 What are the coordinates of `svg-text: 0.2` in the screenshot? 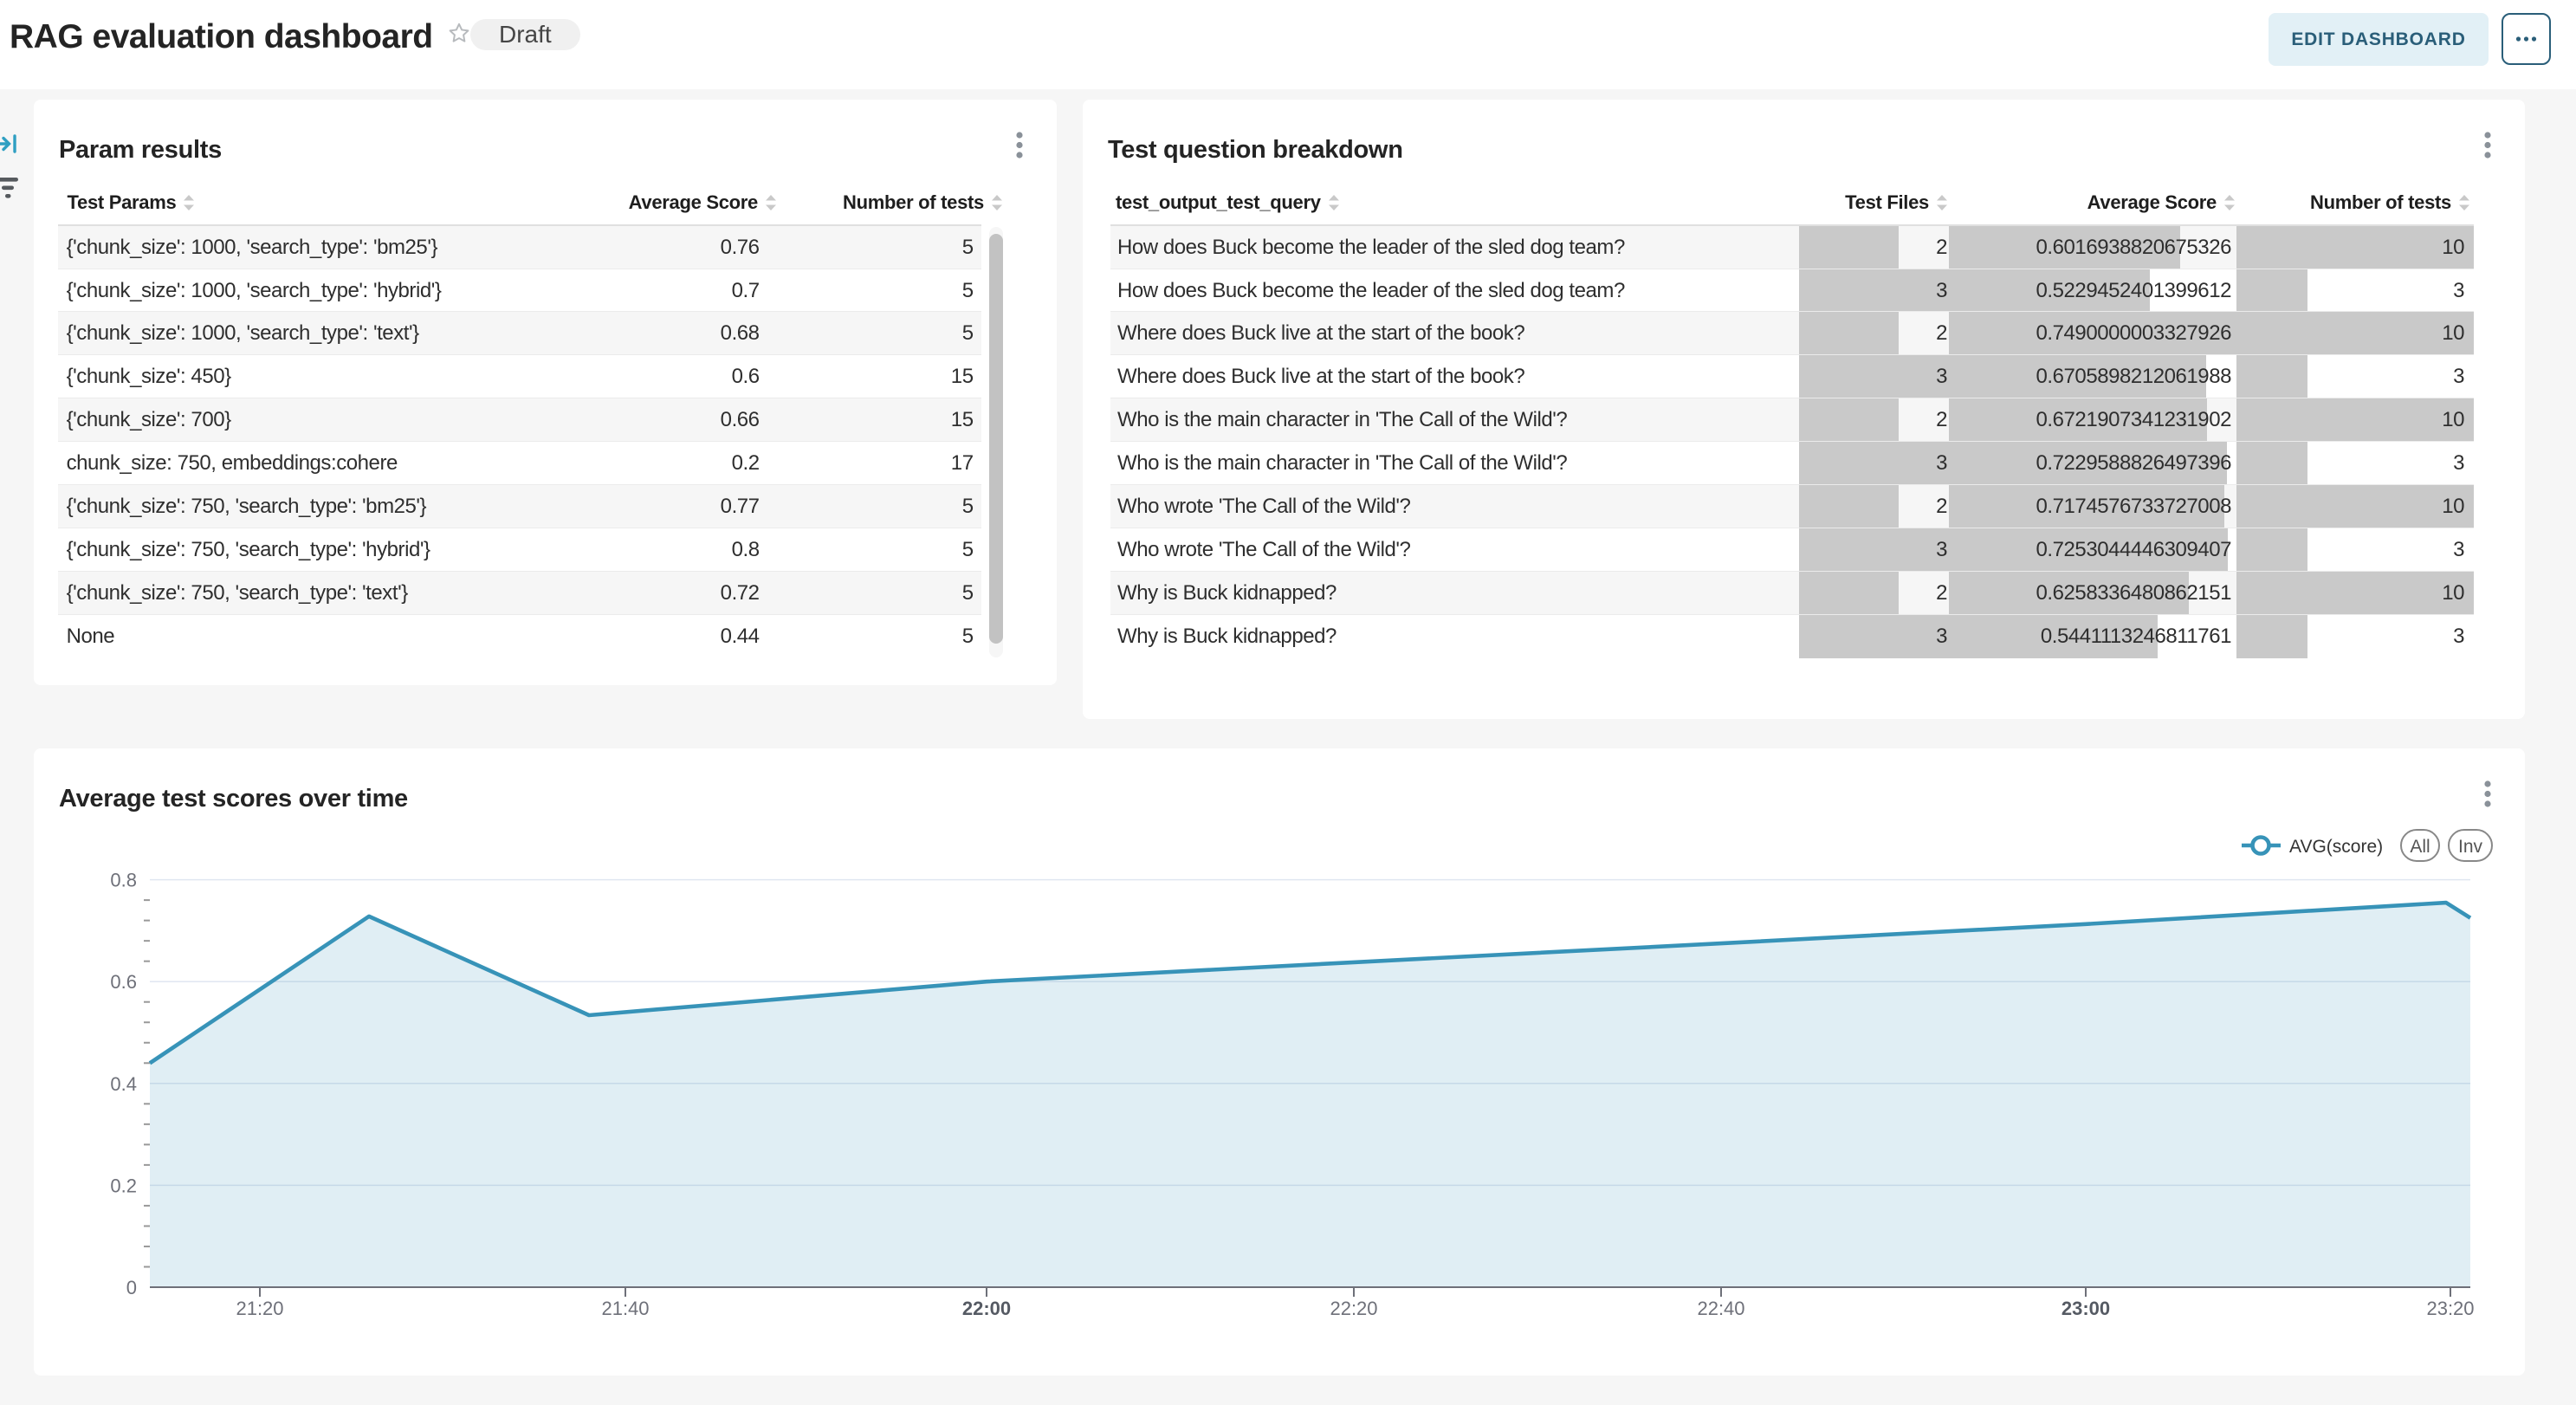 It's located at (123, 1185).